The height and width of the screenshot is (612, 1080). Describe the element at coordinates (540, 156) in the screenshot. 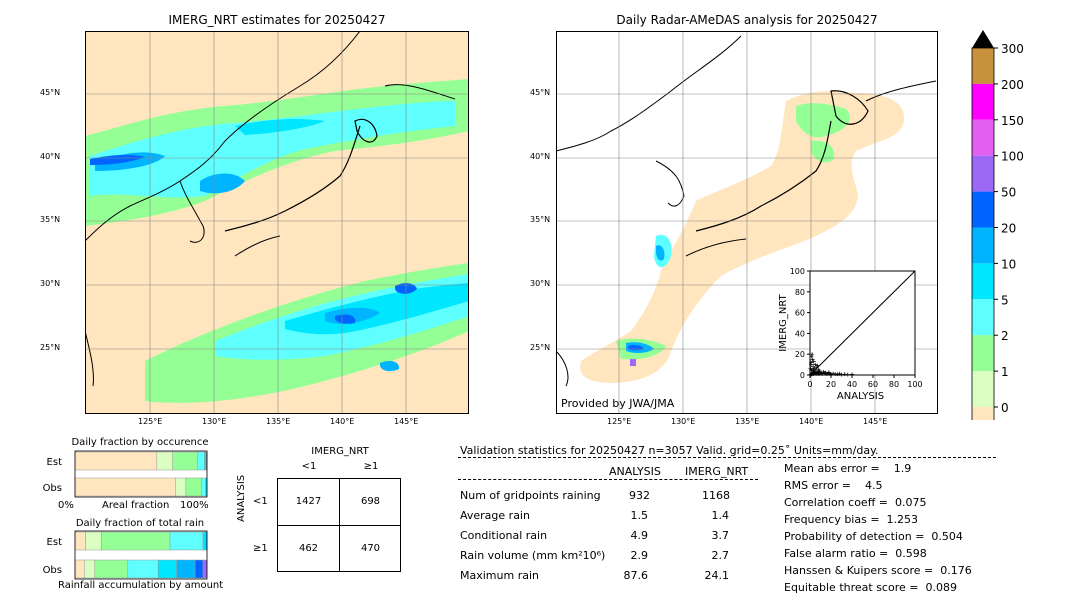

I see `right-lat-label: 40°N` at that location.